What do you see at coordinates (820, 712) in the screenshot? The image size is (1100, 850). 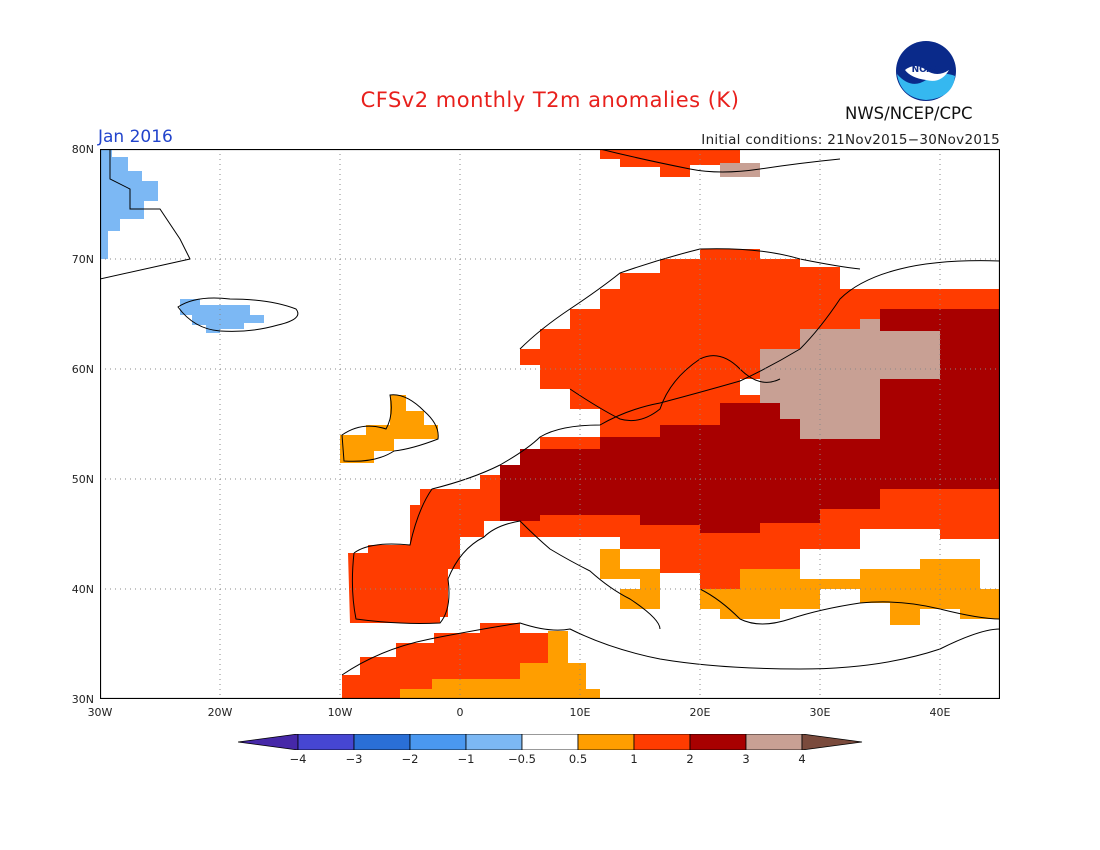 I see `lon-label: 30E` at bounding box center [820, 712].